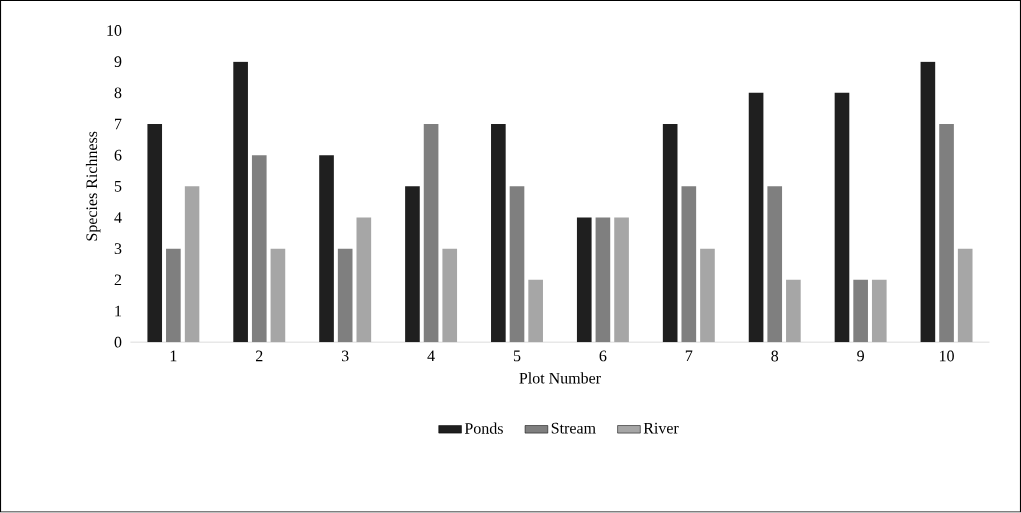 The height and width of the screenshot is (513, 1021). Describe the element at coordinates (118, 62) in the screenshot. I see `y-tick-label: 9` at that location.